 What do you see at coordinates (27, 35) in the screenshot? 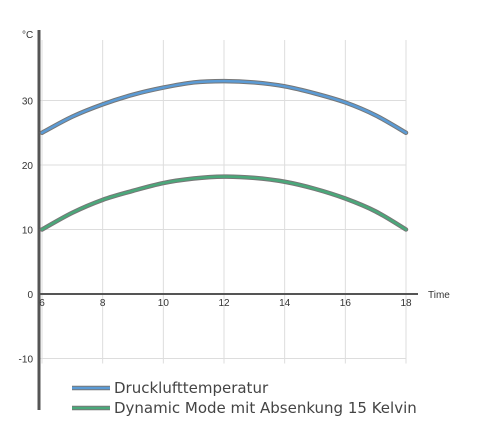
I see `y-unit-label: °C` at bounding box center [27, 35].